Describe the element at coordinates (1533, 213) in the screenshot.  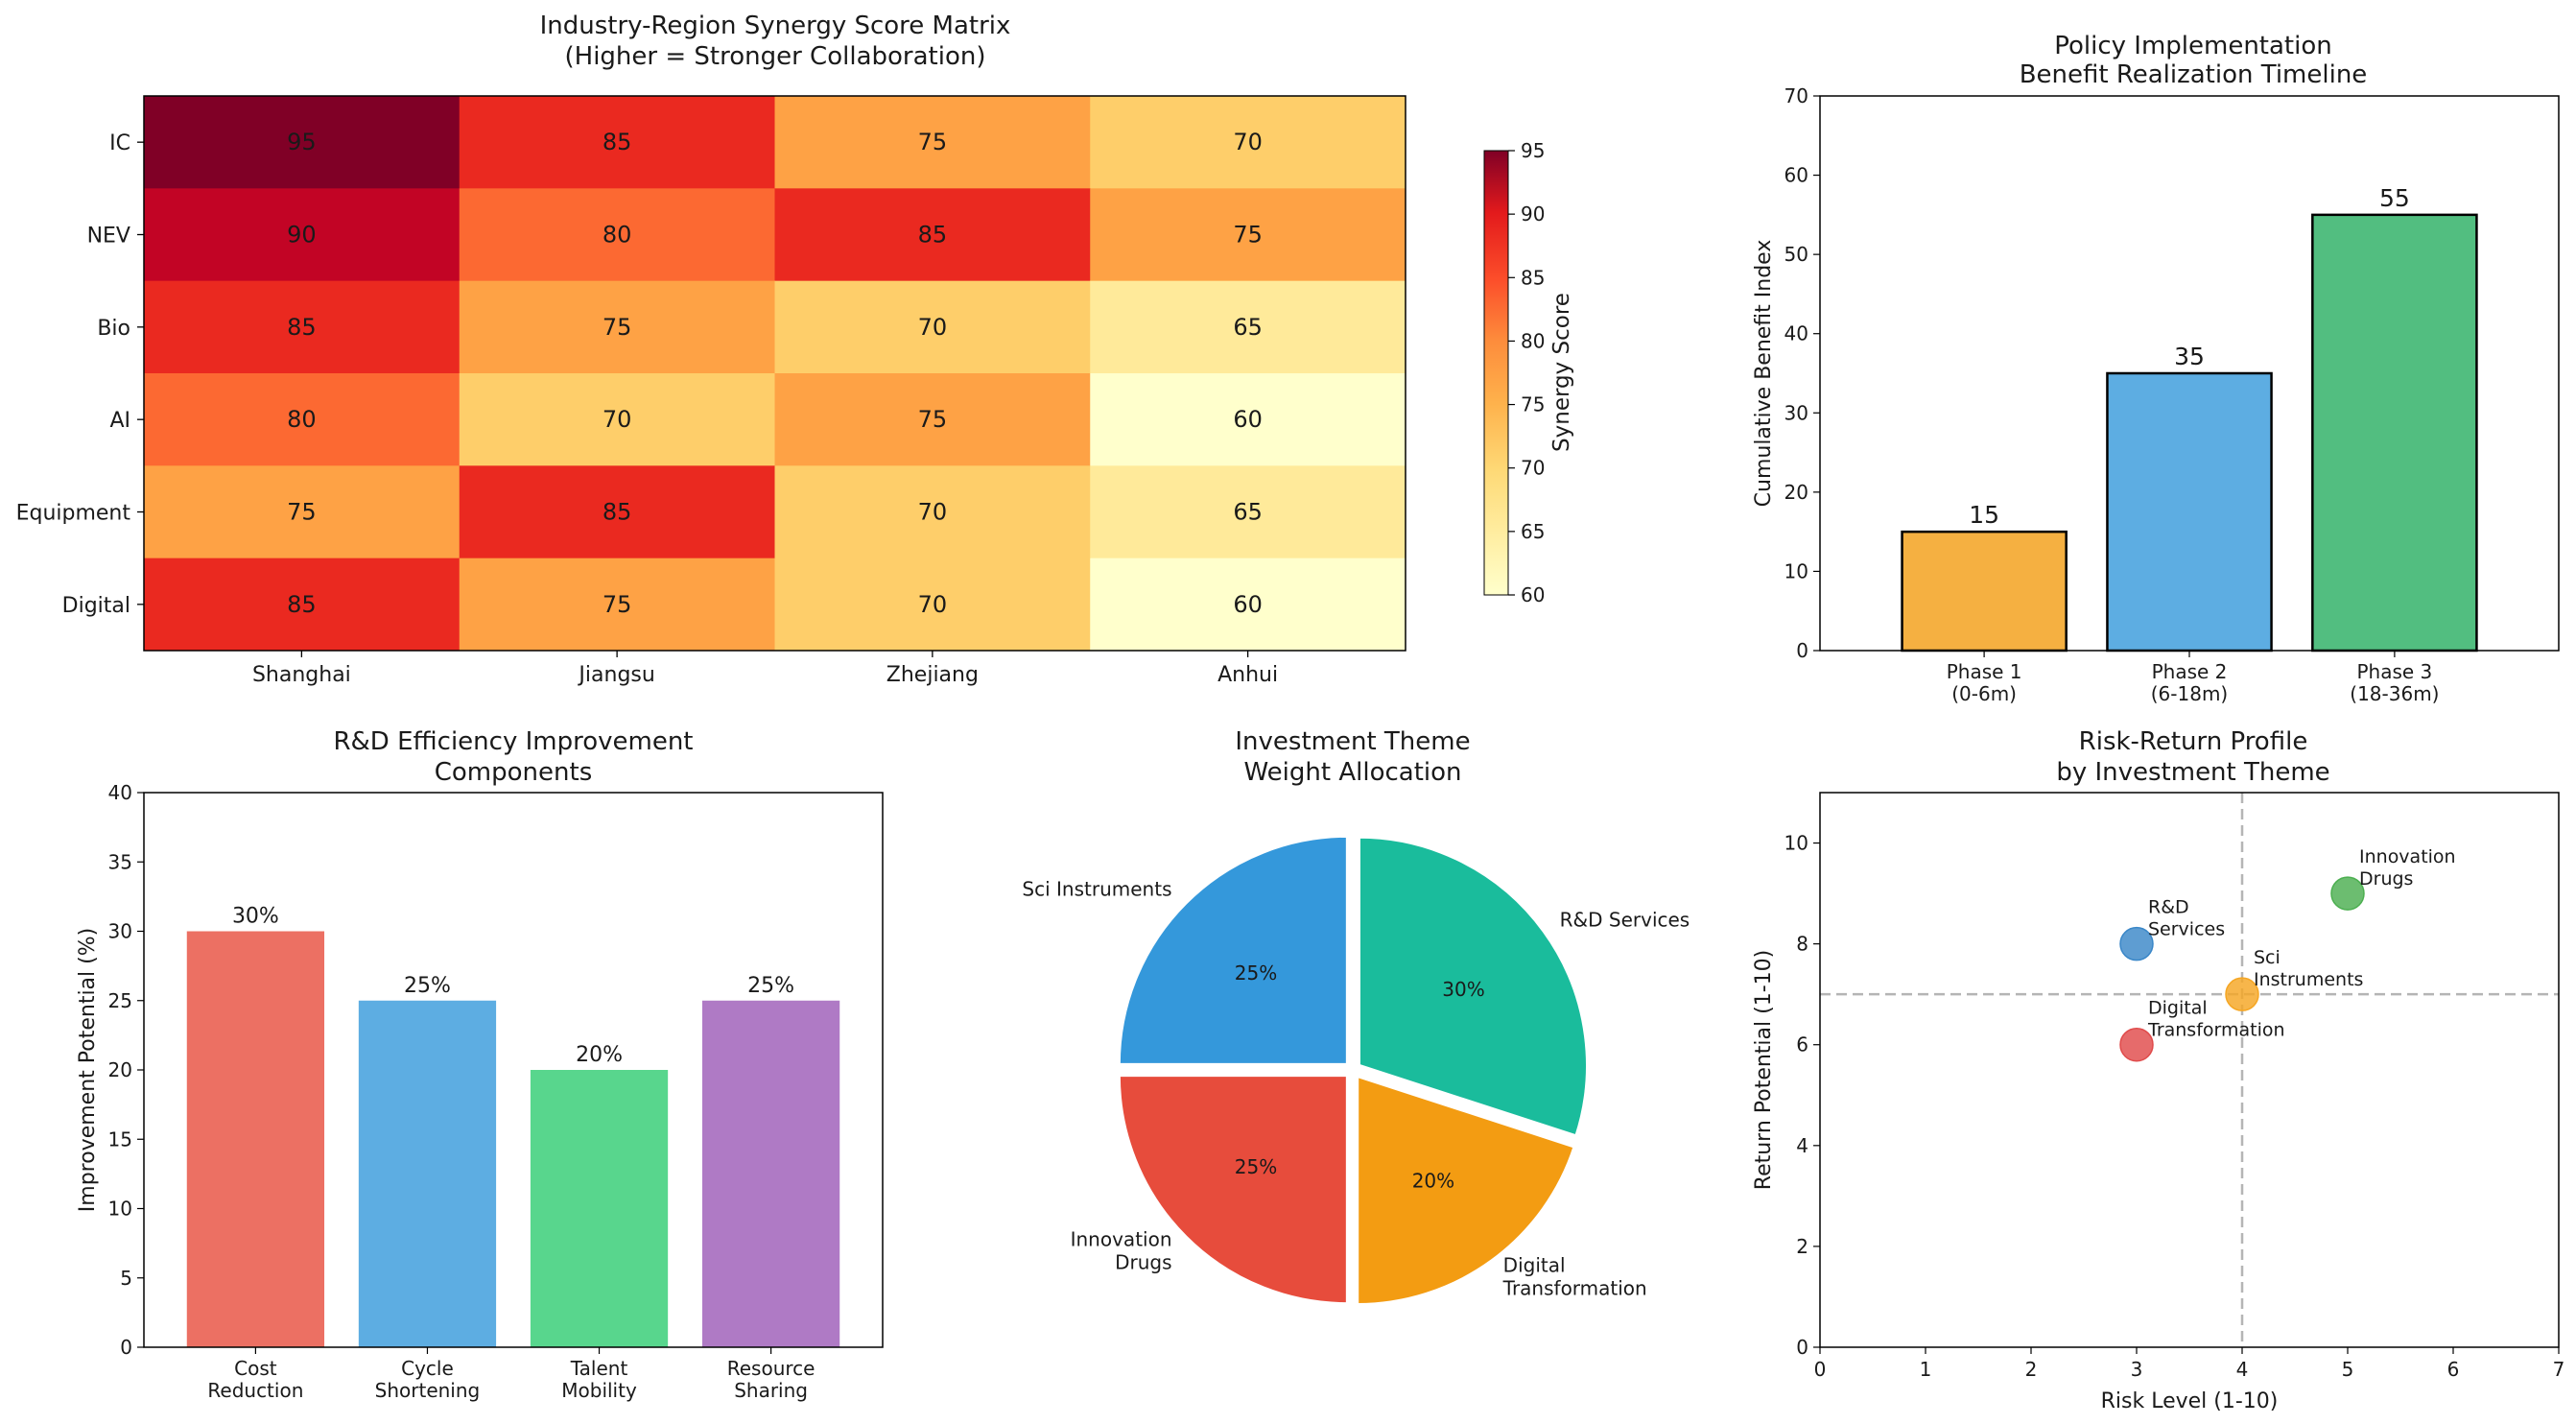
I see `colorbar-tick-label: 90` at that location.